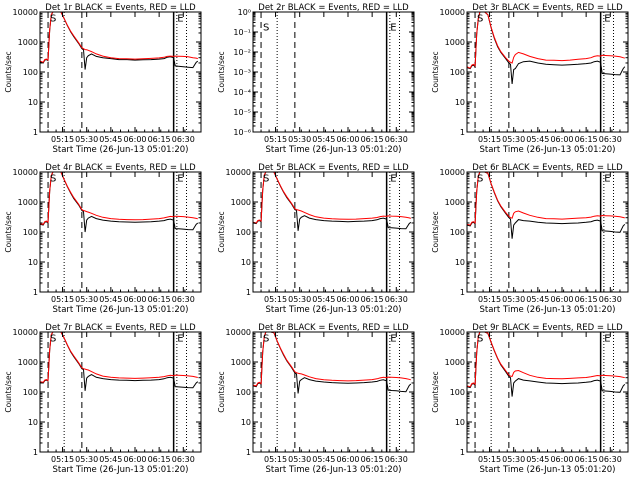  Describe the element at coordinates (120, 168) in the screenshot. I see `panel-title: Det 4r BLACK = Events, RED = LLD` at that location.